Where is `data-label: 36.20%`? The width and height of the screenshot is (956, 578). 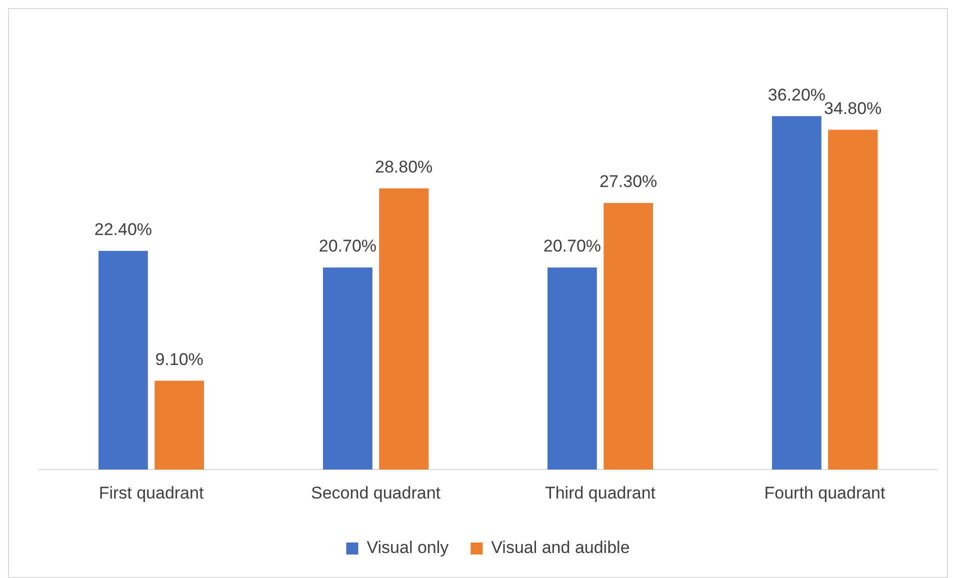
data-label: 36.20% is located at coordinates (797, 94).